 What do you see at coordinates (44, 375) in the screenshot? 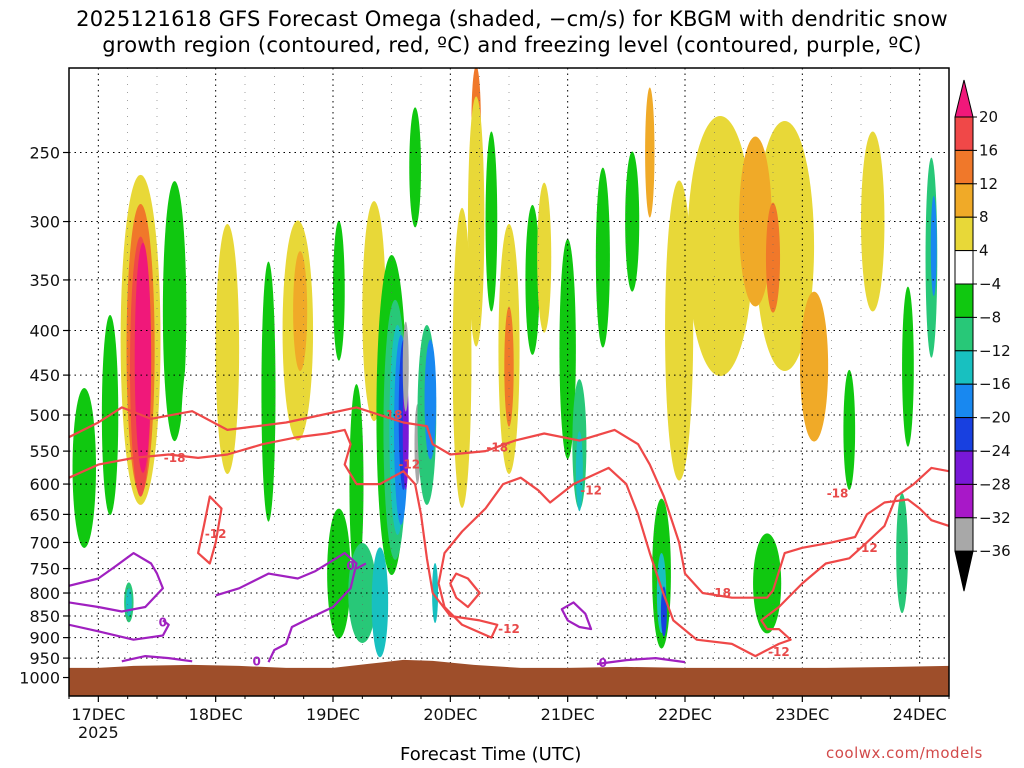
I see `y-tick-label: 450` at bounding box center [44, 375].